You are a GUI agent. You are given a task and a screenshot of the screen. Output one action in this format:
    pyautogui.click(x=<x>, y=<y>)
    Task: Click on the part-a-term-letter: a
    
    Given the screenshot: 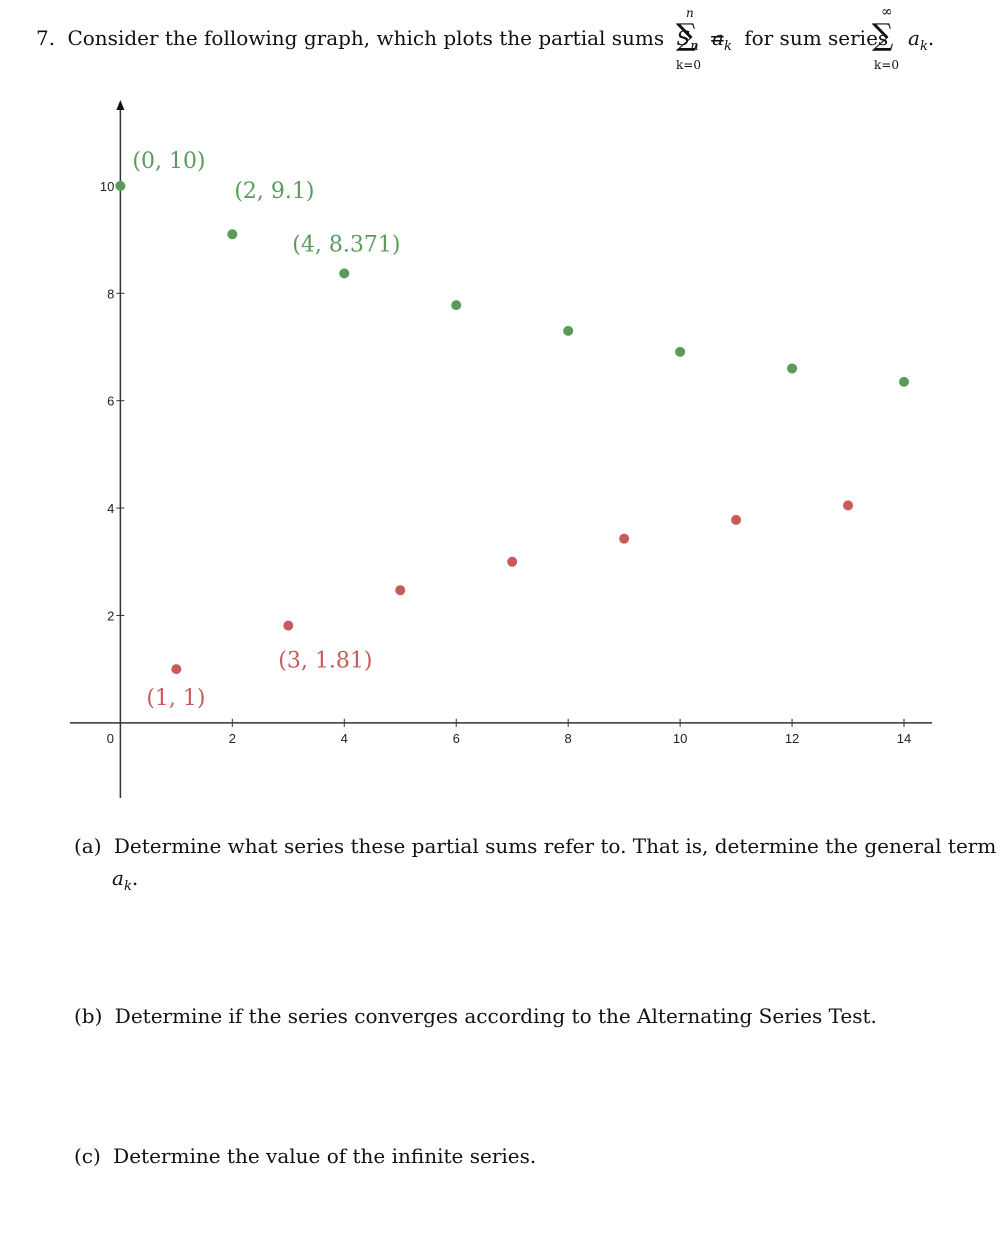 What is the action you would take?
    pyautogui.click(x=118, y=878)
    